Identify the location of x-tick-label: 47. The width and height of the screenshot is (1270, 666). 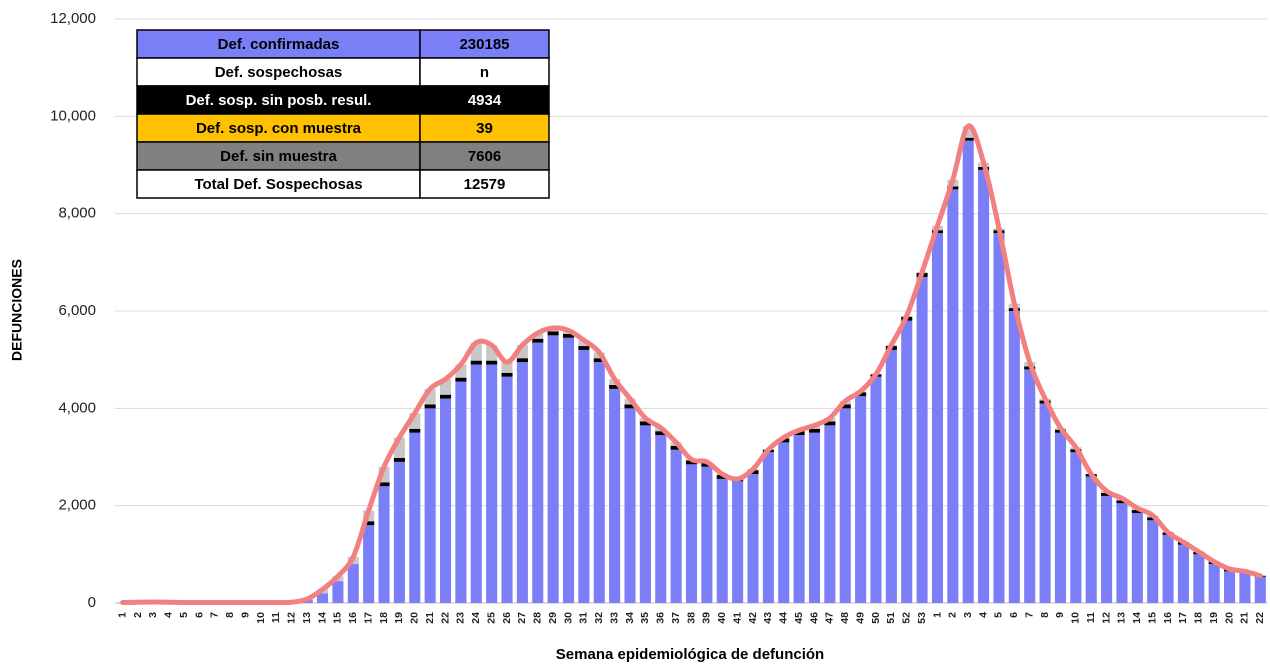
(830, 618).